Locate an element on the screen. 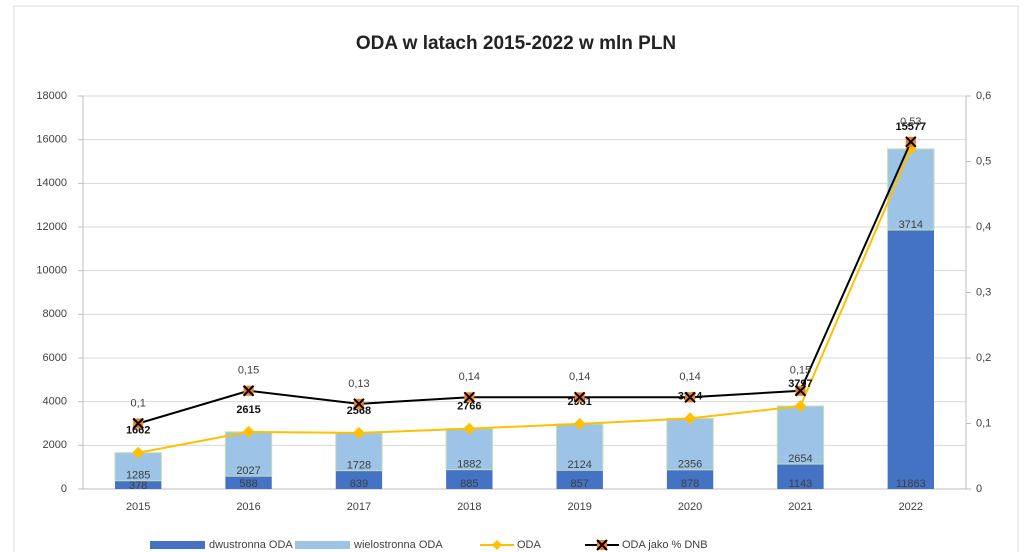  x-tick-label: 2017 is located at coordinates (359, 507).